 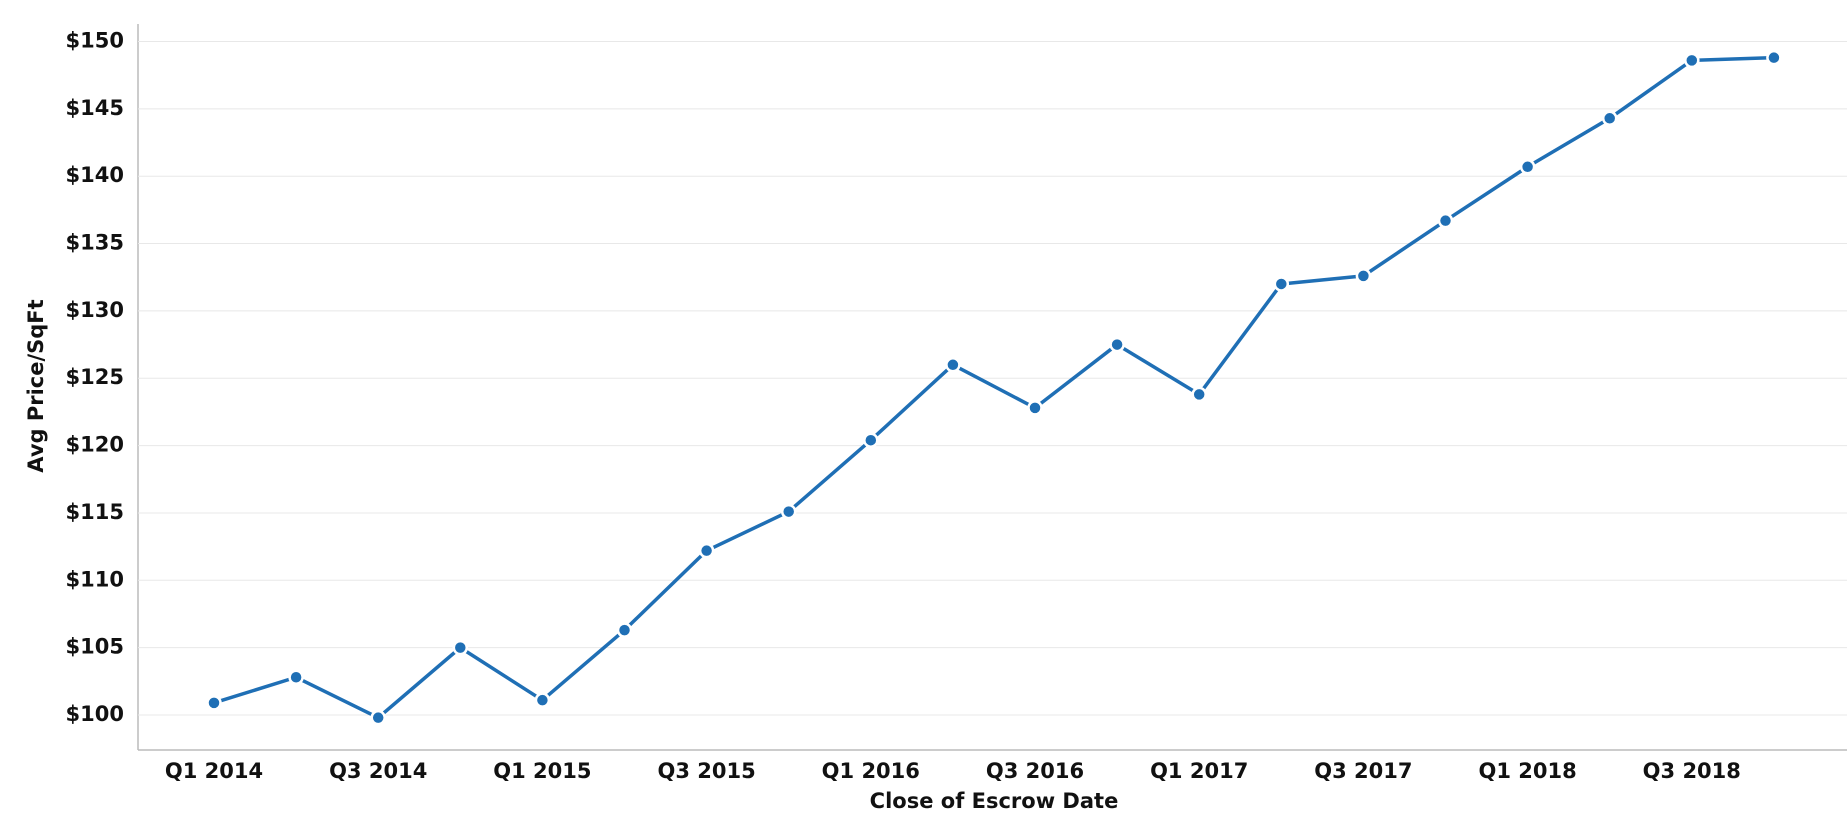 I want to click on y-tick-label: $140, so click(x=95, y=175).